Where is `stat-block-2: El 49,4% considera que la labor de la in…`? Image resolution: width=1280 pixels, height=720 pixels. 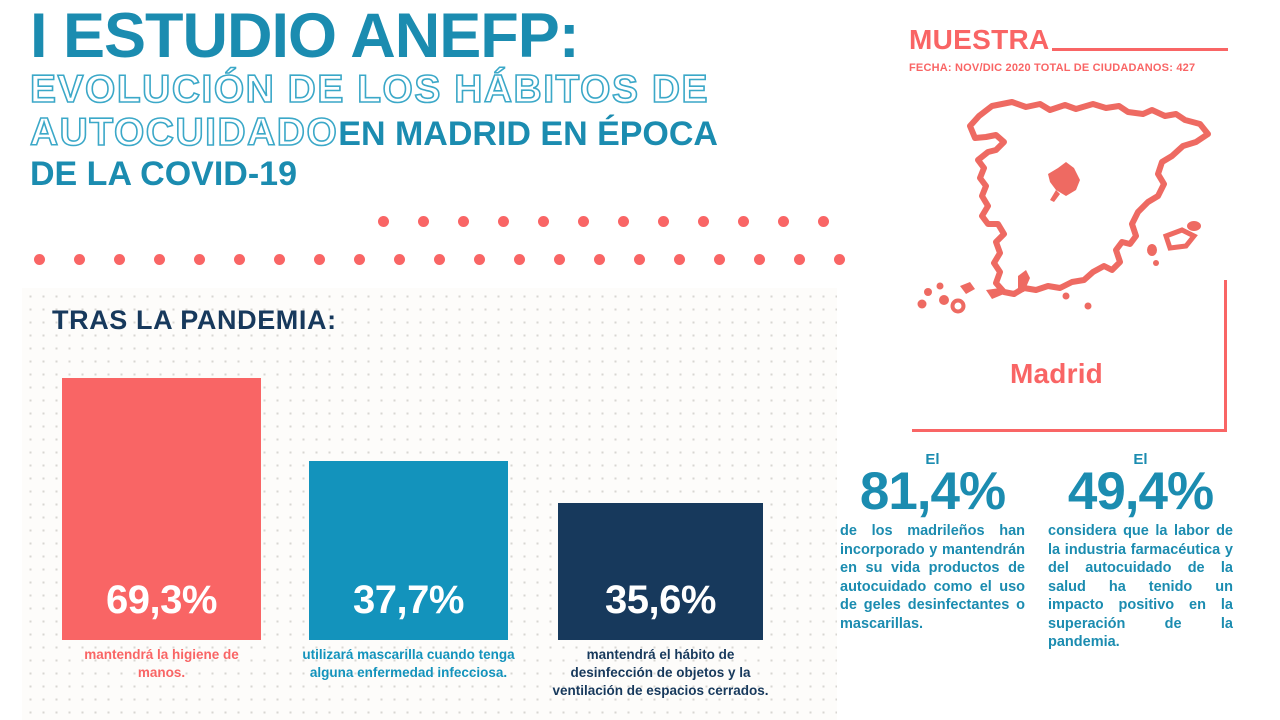
stat-block-2: El 49,4% considera que la labor de la in… is located at coordinates (1140, 552).